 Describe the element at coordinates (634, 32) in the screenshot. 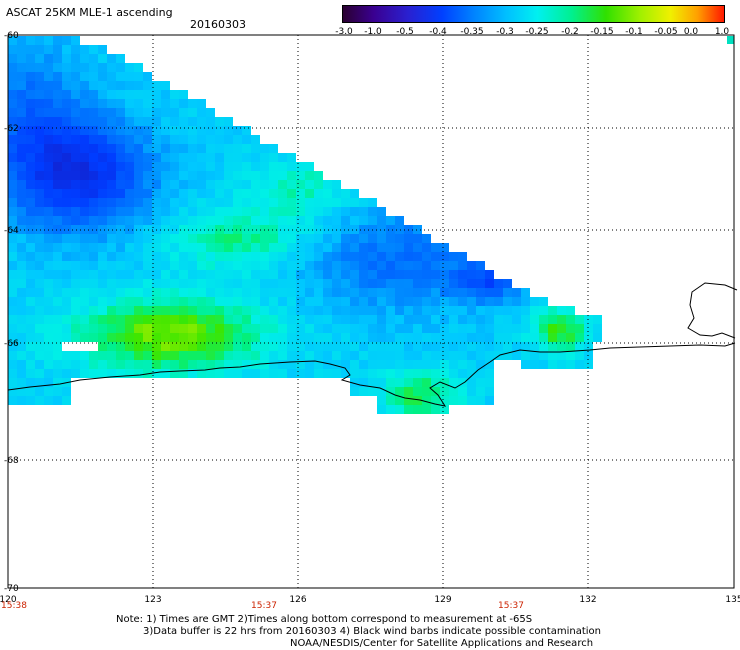

I see `colorbar-label: -0.1` at that location.